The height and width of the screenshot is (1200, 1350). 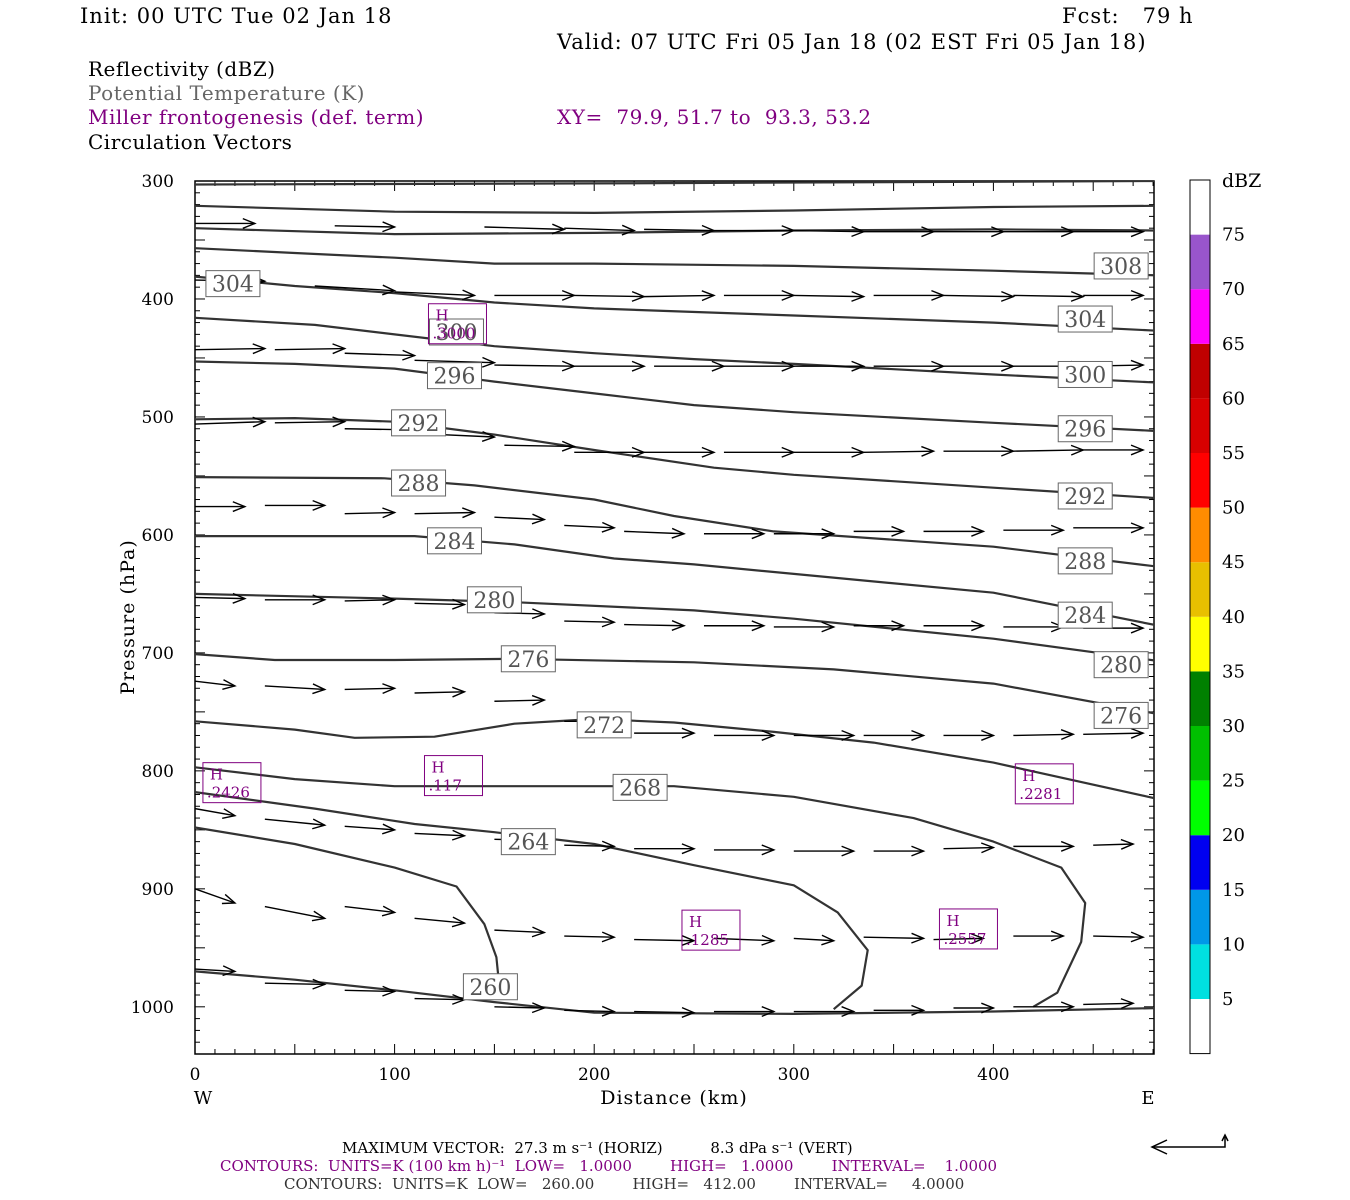 What do you see at coordinates (1233, 617) in the screenshot?
I see `colorbar-tick-label: 40` at bounding box center [1233, 617].